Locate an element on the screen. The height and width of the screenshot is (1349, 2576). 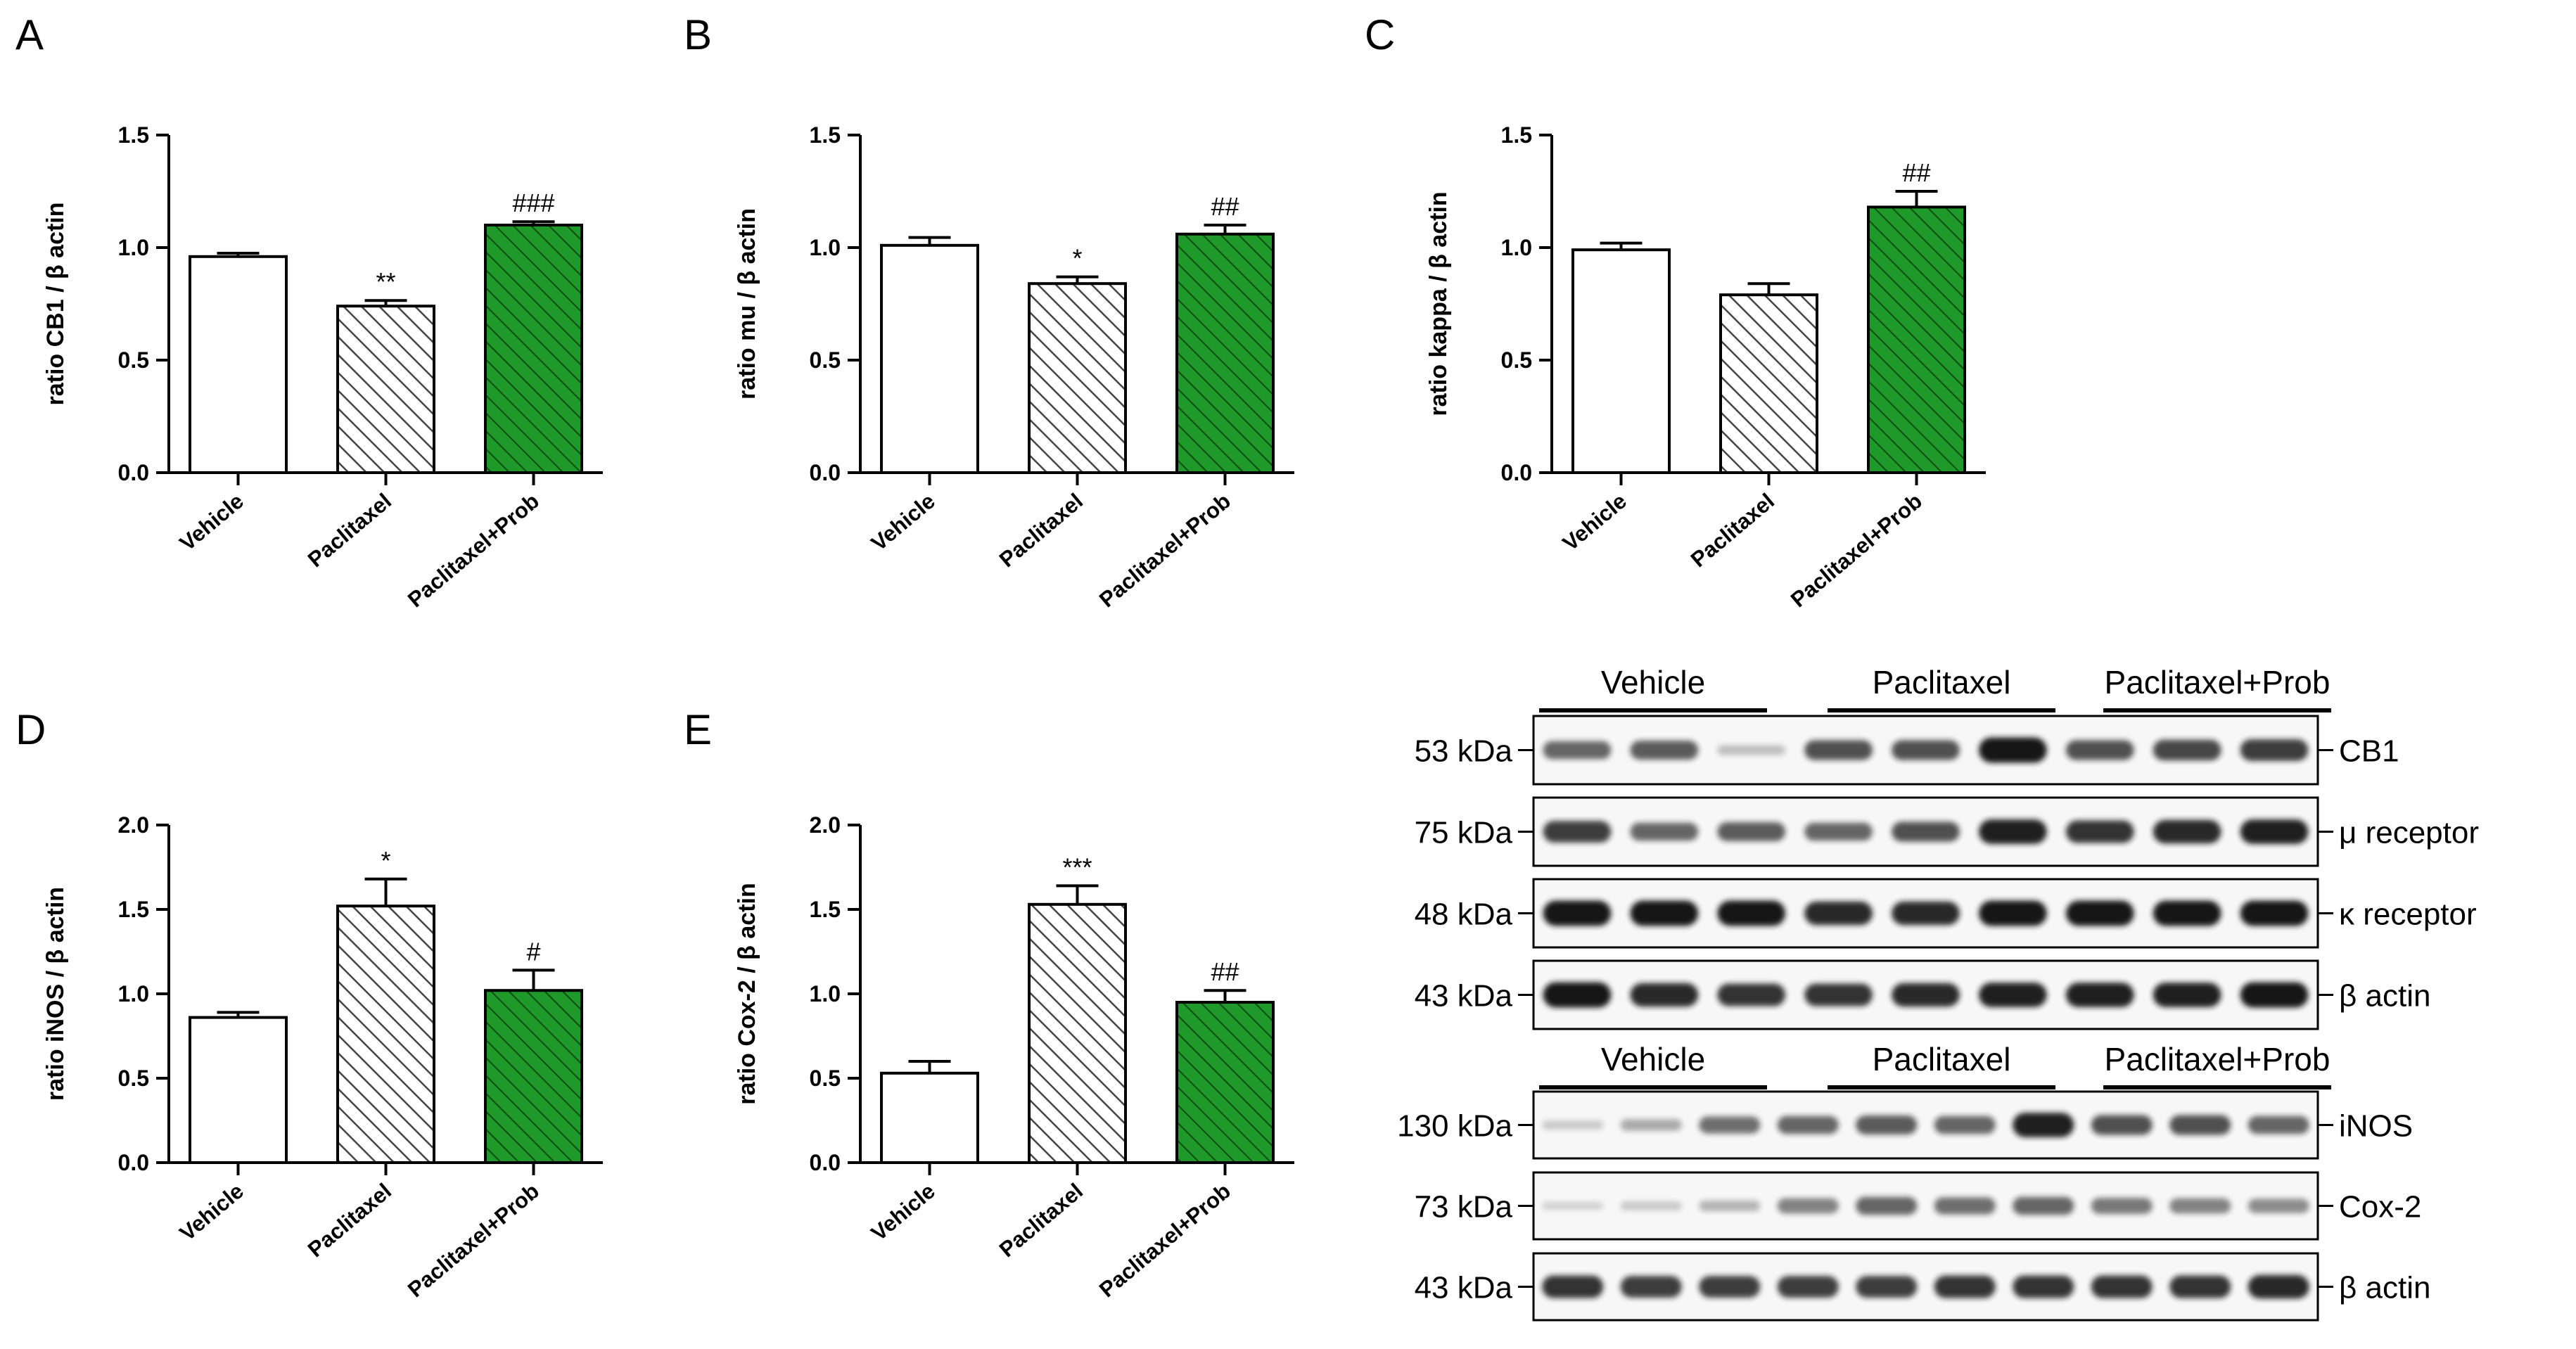
blot-protein-label: μ receptor is located at coordinates (2409, 833).